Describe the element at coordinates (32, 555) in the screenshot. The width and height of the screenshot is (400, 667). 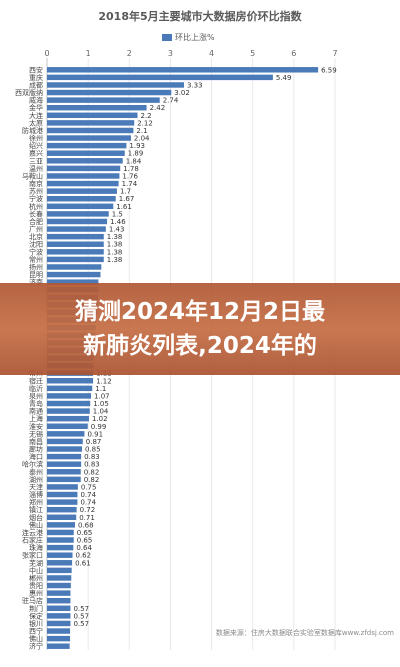
I see `category-label: 张家口` at that location.